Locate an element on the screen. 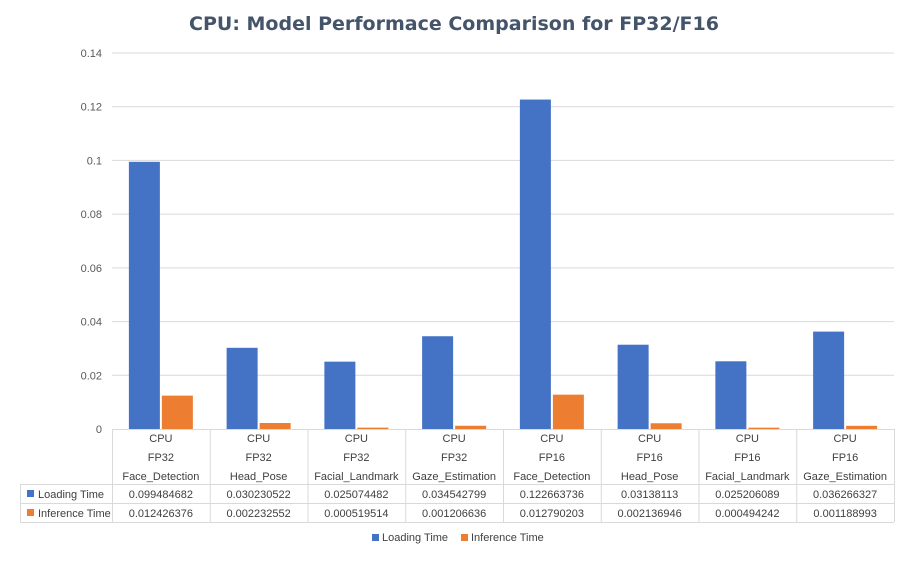  legend: Loading Time Inference Time is located at coordinates (458, 538).